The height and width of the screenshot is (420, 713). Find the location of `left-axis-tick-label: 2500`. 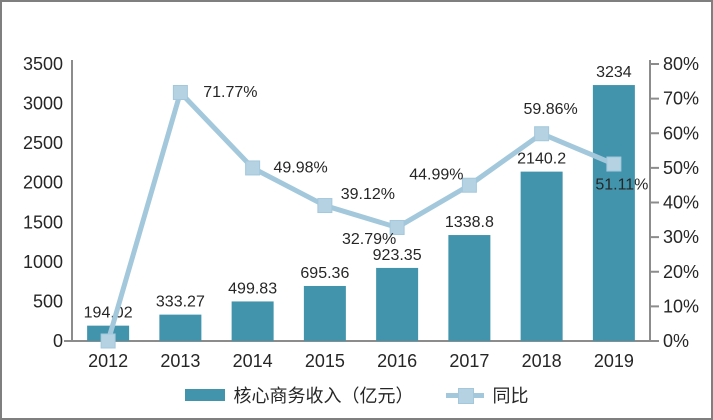

left-axis-tick-label: 2500 is located at coordinates (43, 143).